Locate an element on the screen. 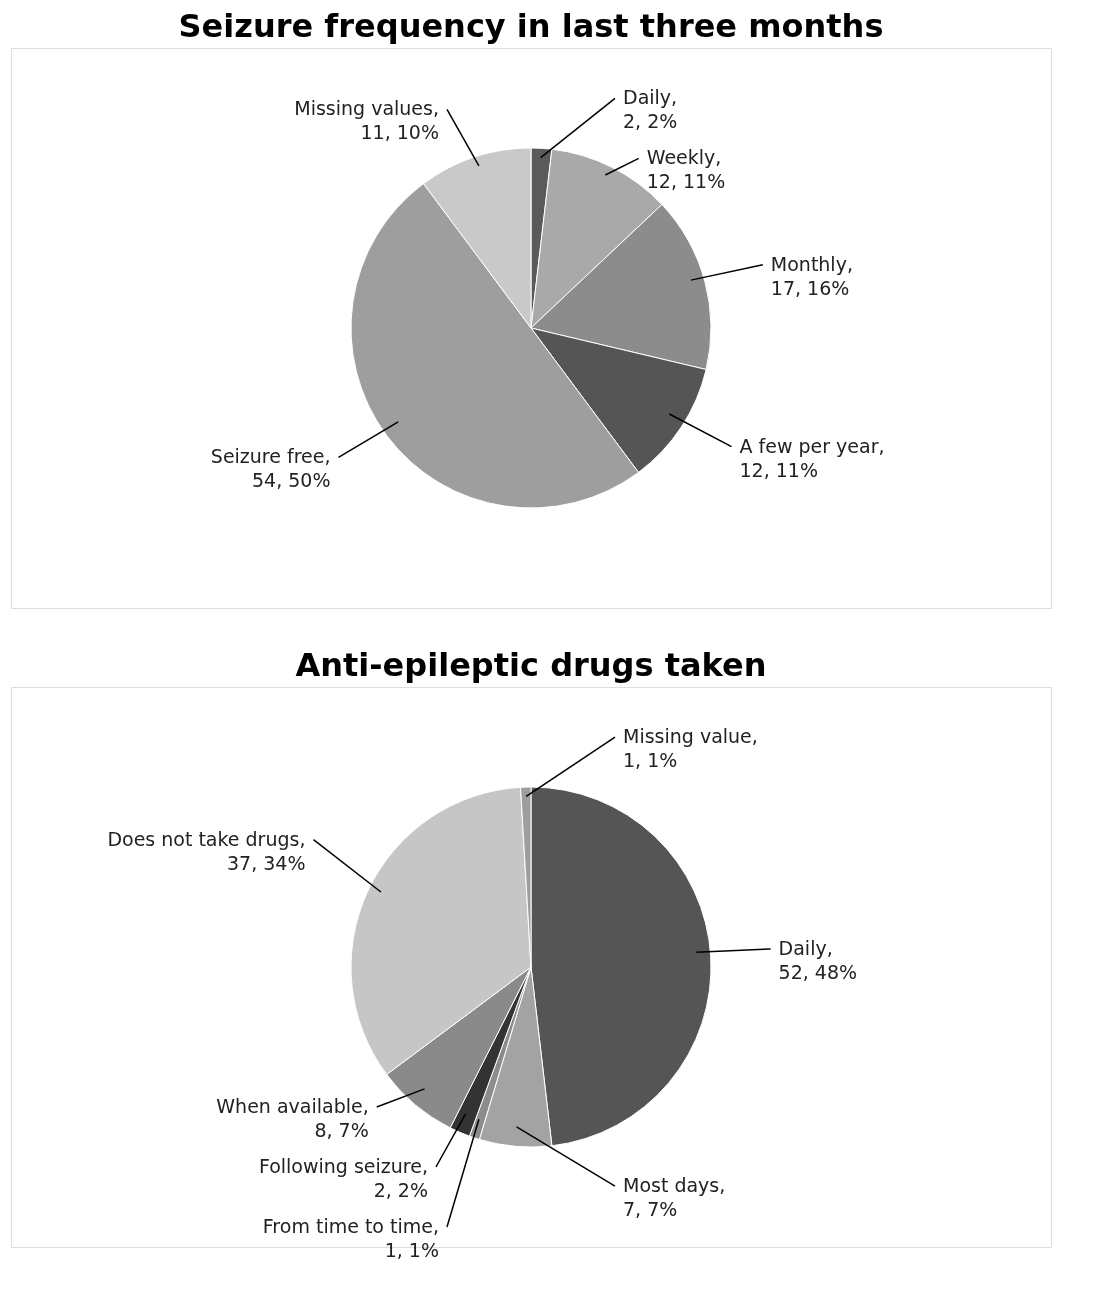  slice-label: Missing value, 1, 1% is located at coordinates (690, 748).